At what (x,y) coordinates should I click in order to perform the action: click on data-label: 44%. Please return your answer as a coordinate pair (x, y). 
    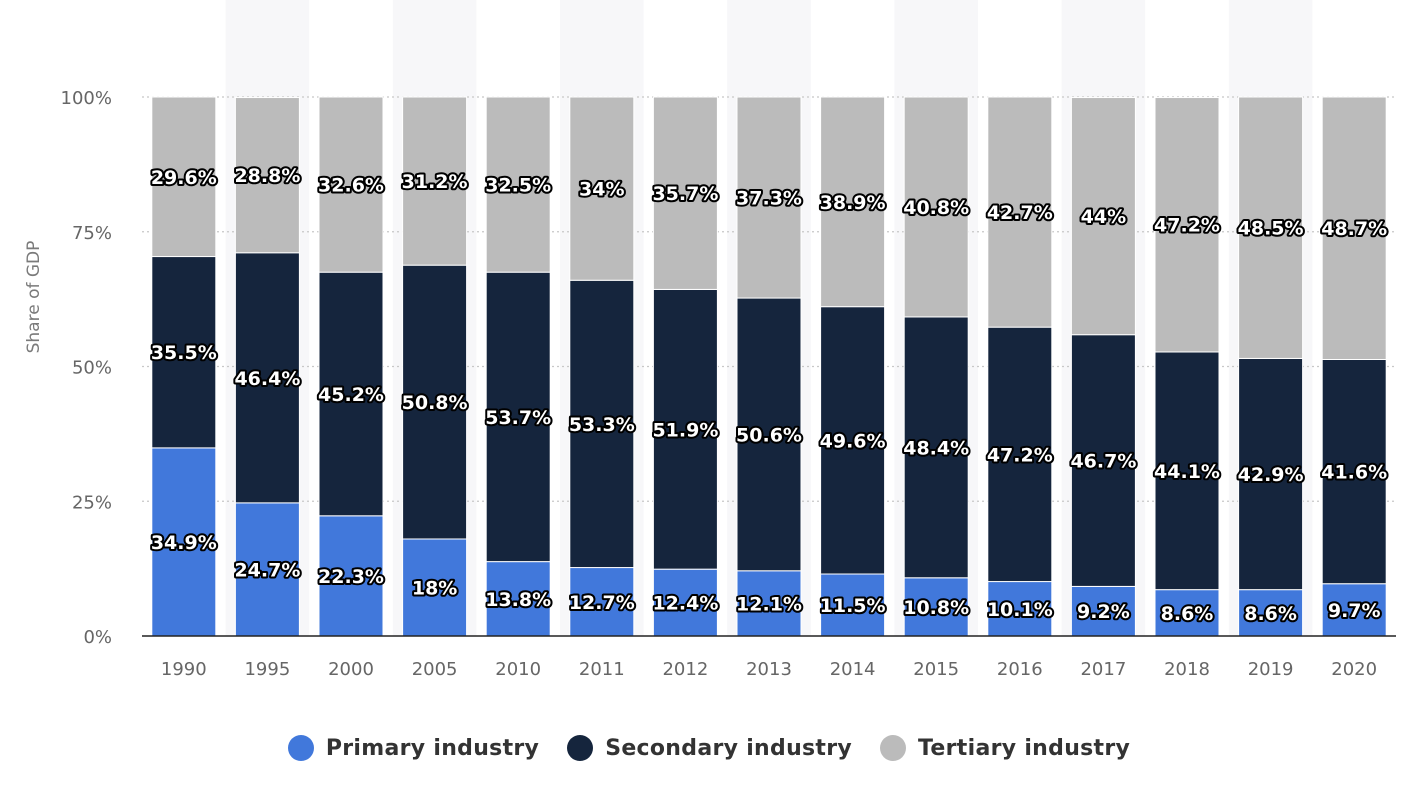
    Looking at the image, I should click on (1103, 217).